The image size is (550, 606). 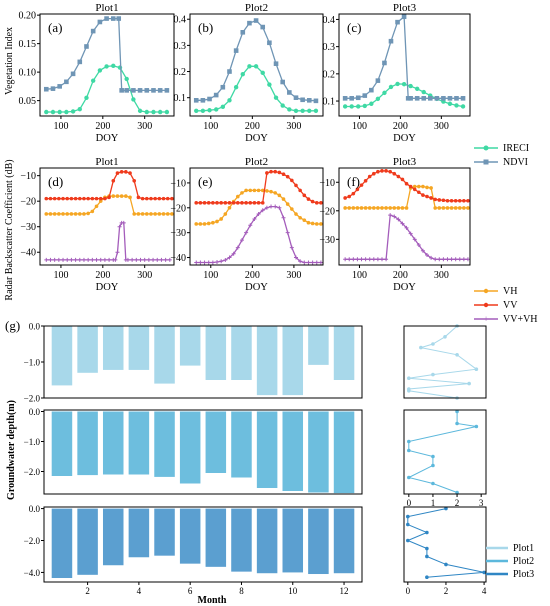 What do you see at coordinates (32, 472) in the screenshot?
I see `y-tick-label: −2.0` at bounding box center [32, 472].